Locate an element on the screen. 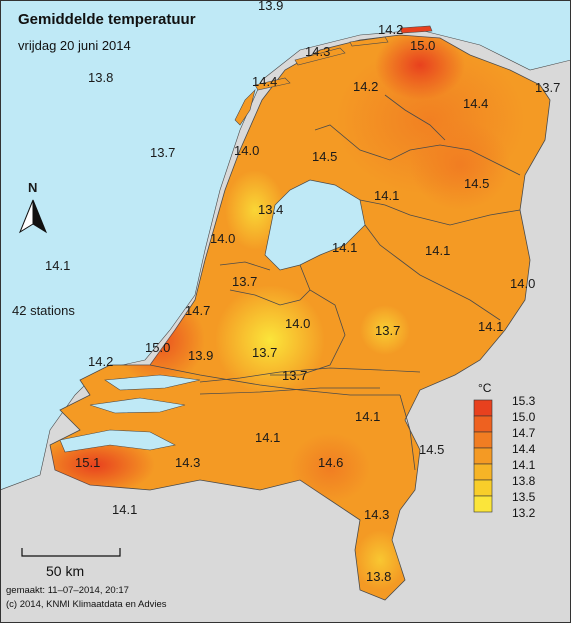 This screenshot has width=571, height=623. legend-value: 15.3 is located at coordinates (524, 401).